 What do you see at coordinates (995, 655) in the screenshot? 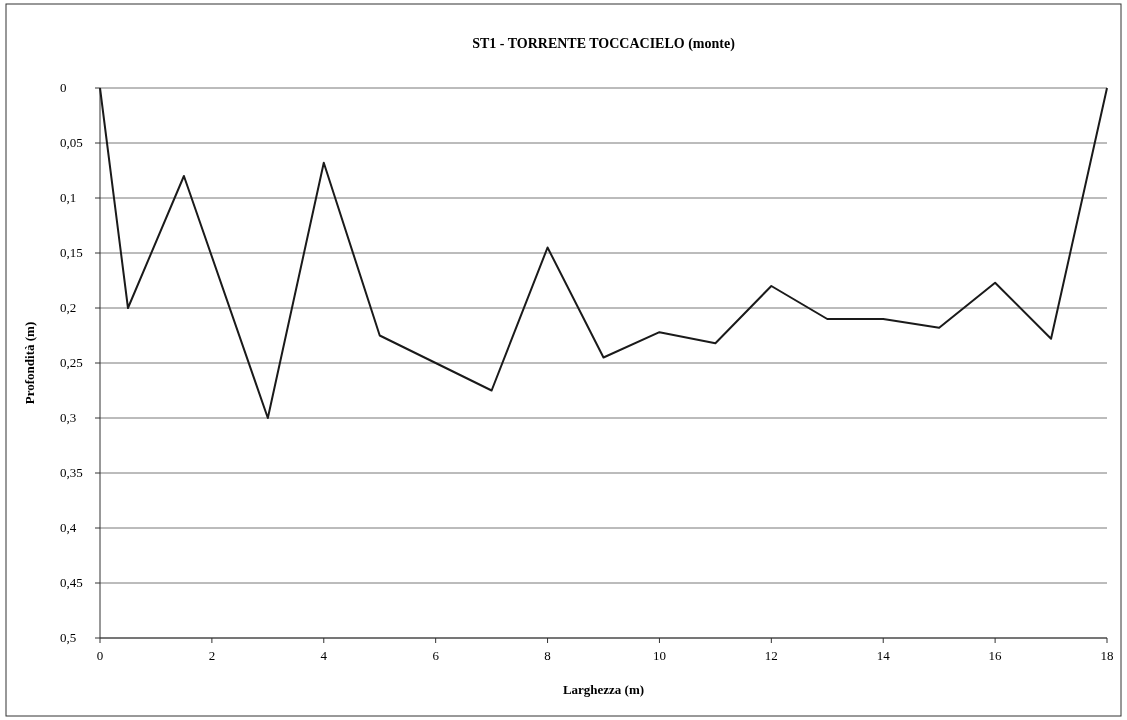
I see `x-tick-label: 16` at bounding box center [995, 655].